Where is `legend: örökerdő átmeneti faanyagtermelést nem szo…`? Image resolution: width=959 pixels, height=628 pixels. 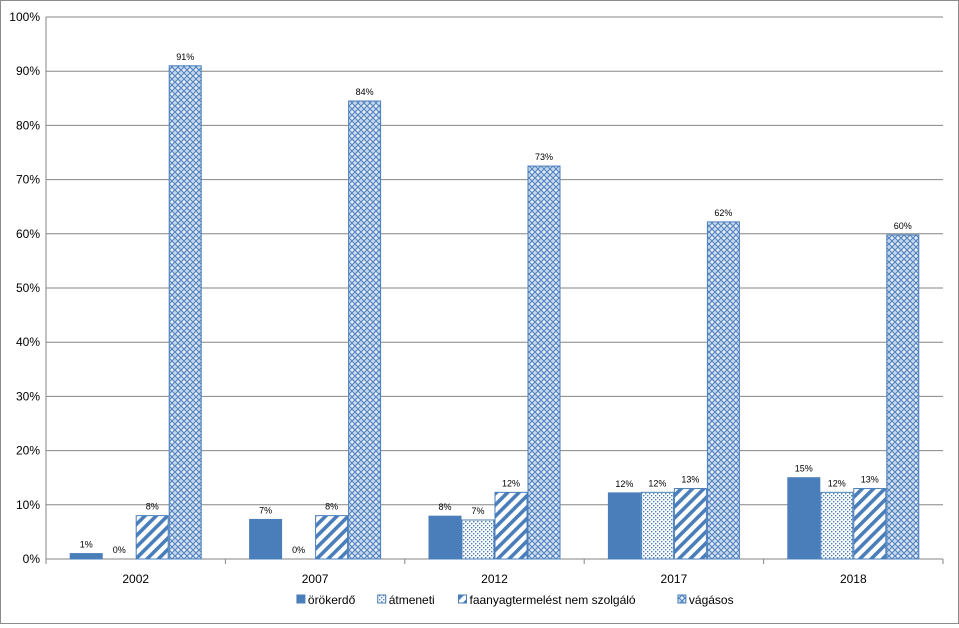
legend: örökerdő átmeneti faanyagtermelést nem szo… is located at coordinates (515, 600).